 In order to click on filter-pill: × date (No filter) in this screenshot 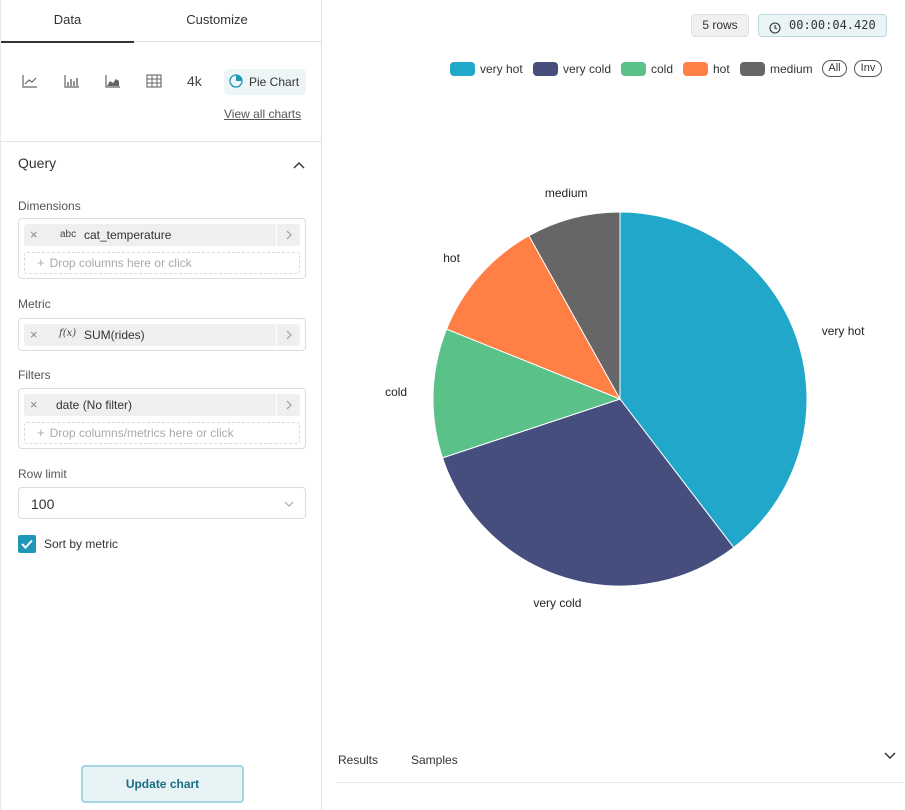, I will do `click(162, 405)`.